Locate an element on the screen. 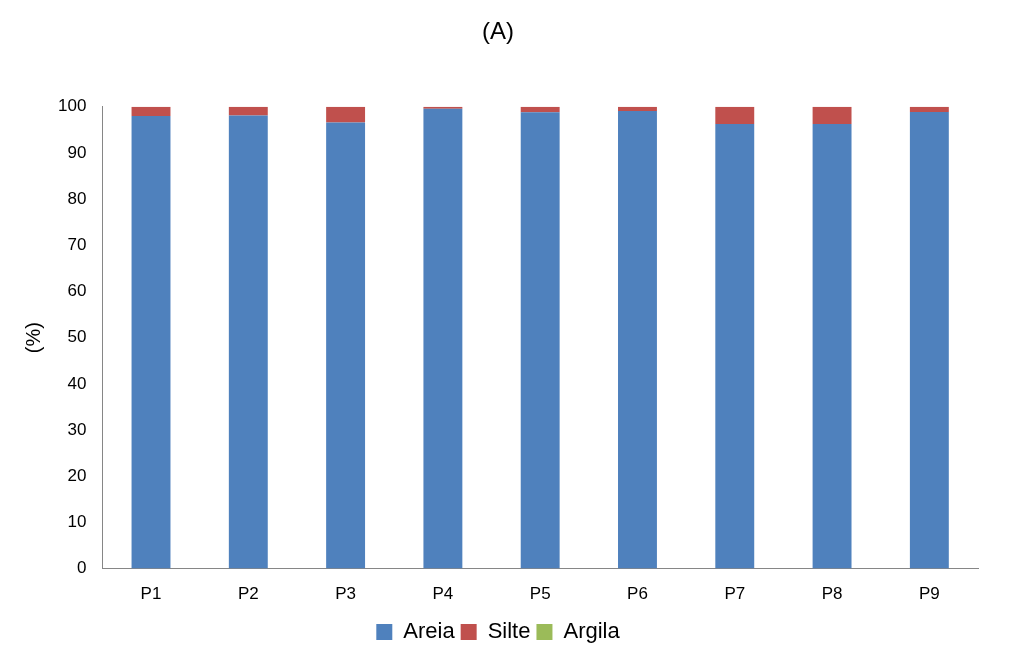  y-tick-label: 0 is located at coordinates (81, 568).